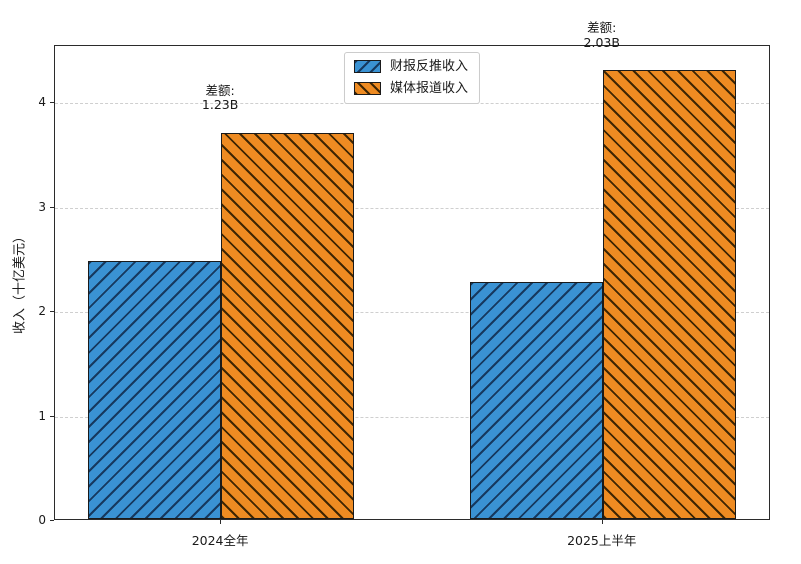  I want to click on legend-item-1: 媒体报道收入, so click(411, 88).